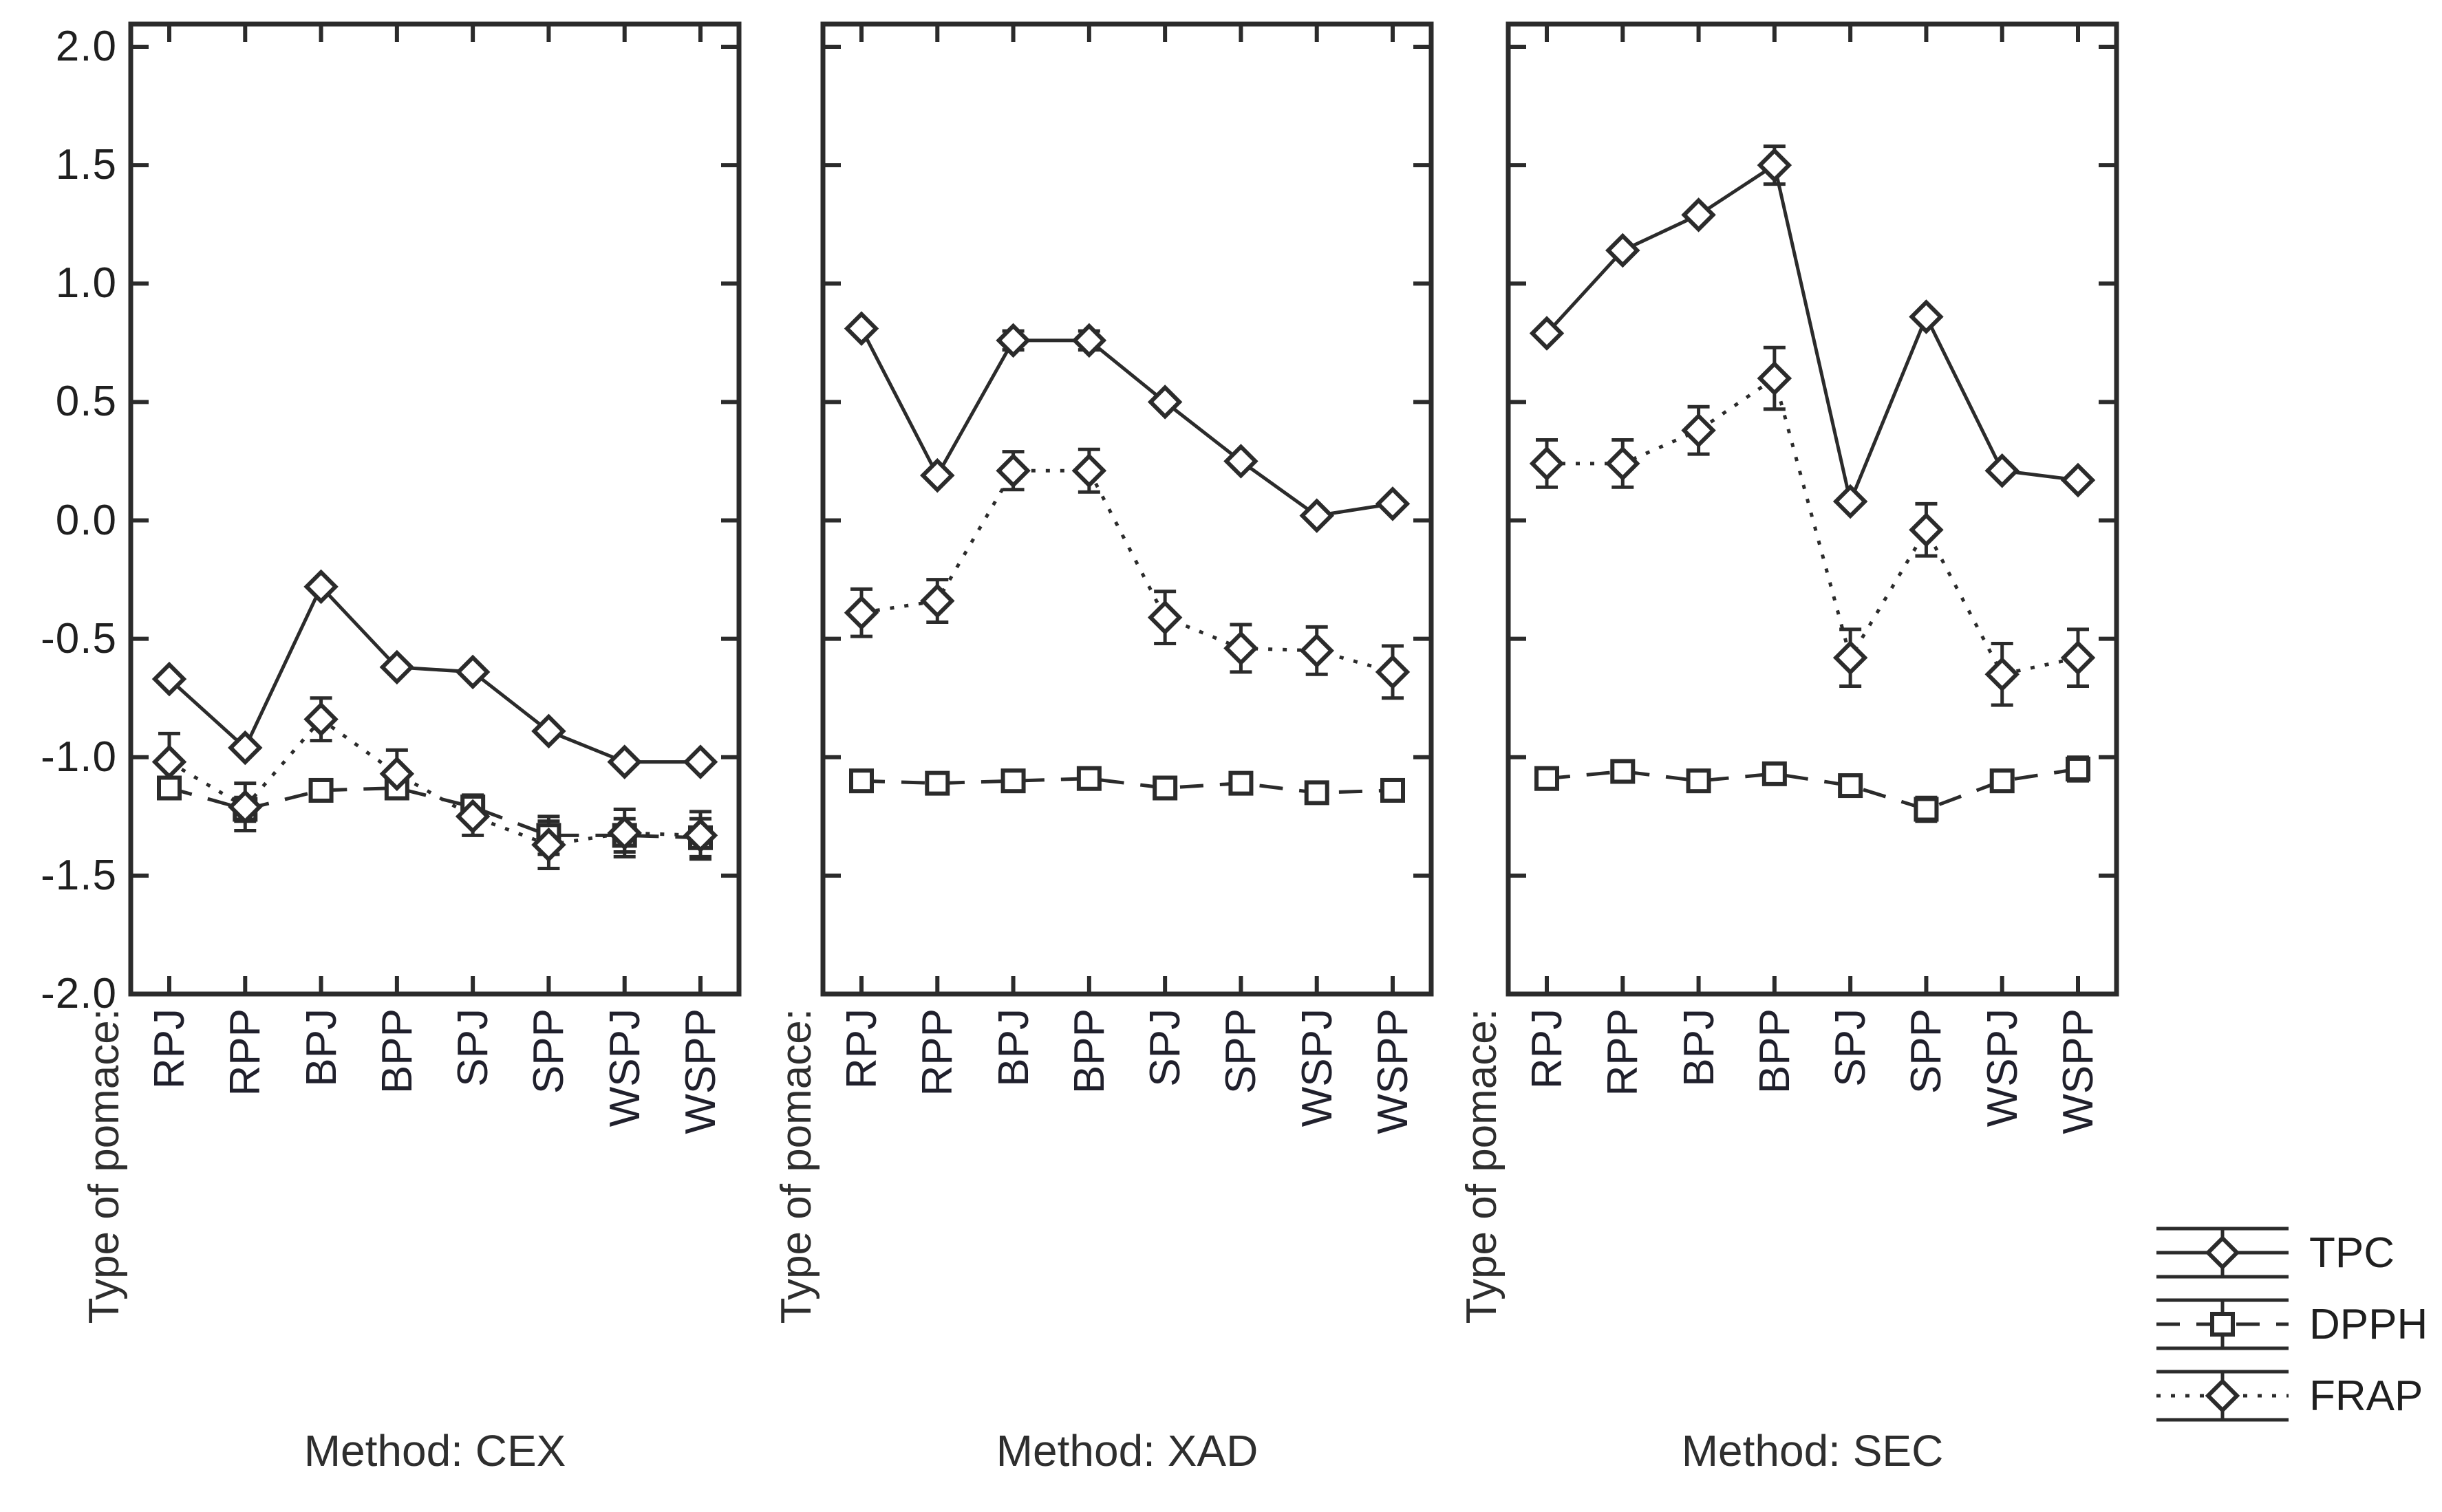 The image size is (2442, 1512). Describe the element at coordinates (79, 875) in the screenshot. I see `y-tick-label: -1.5` at that location.